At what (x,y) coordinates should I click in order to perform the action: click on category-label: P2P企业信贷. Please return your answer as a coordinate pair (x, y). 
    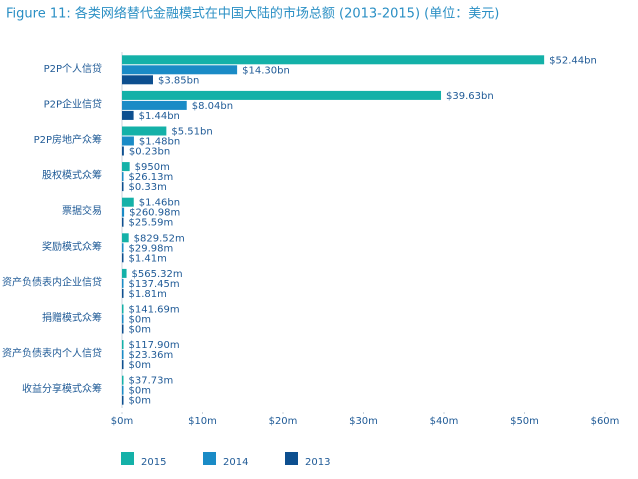
    Looking at the image, I should click on (73, 103).